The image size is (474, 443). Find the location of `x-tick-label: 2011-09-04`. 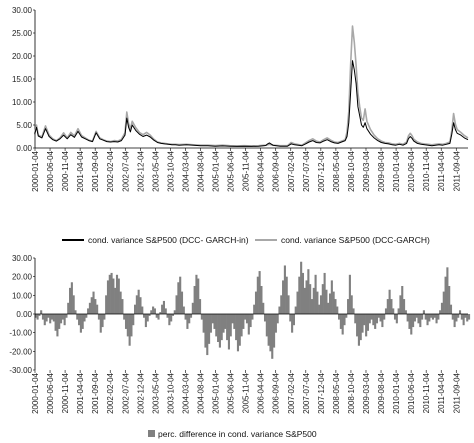

x-tick-label: 2011-09-04 is located at coordinates (456, 170).